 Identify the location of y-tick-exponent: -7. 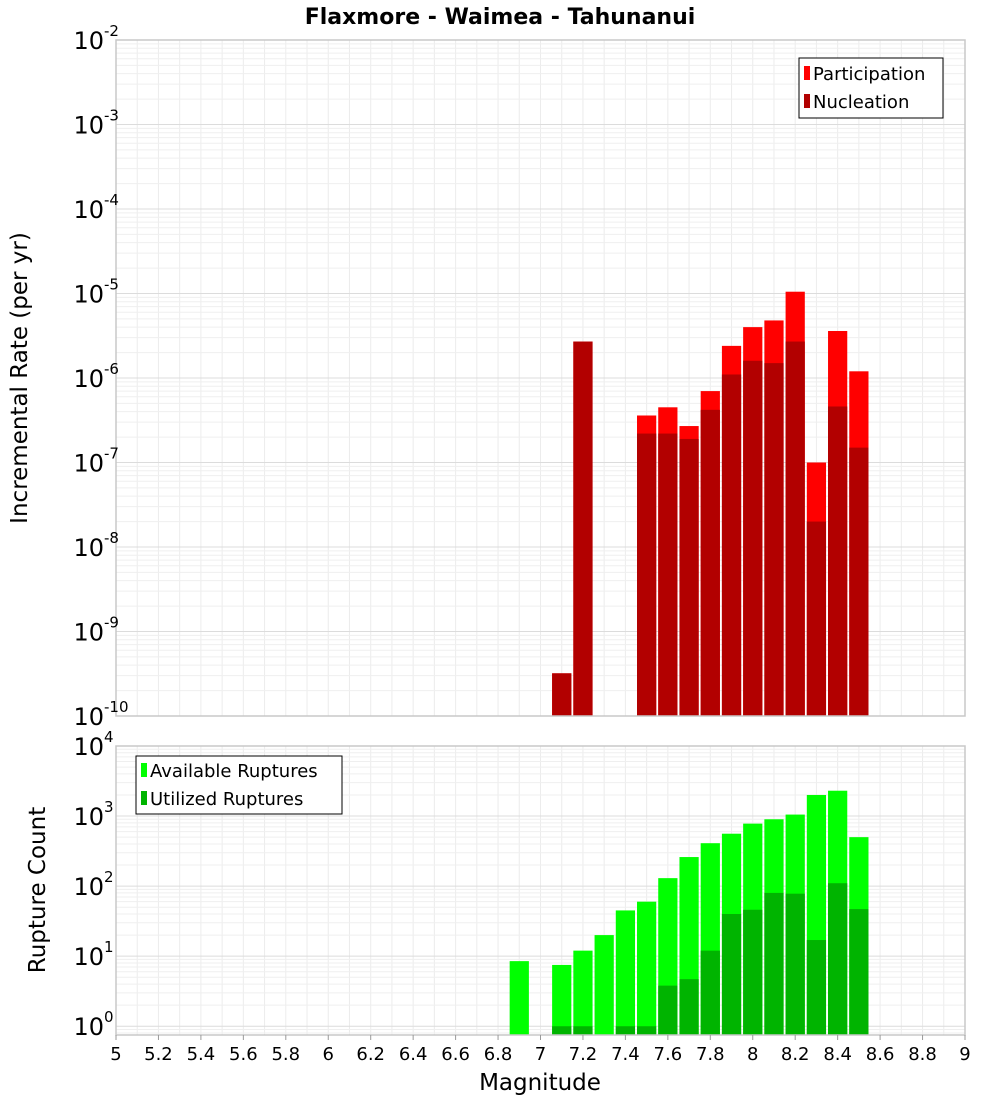
(111, 454).